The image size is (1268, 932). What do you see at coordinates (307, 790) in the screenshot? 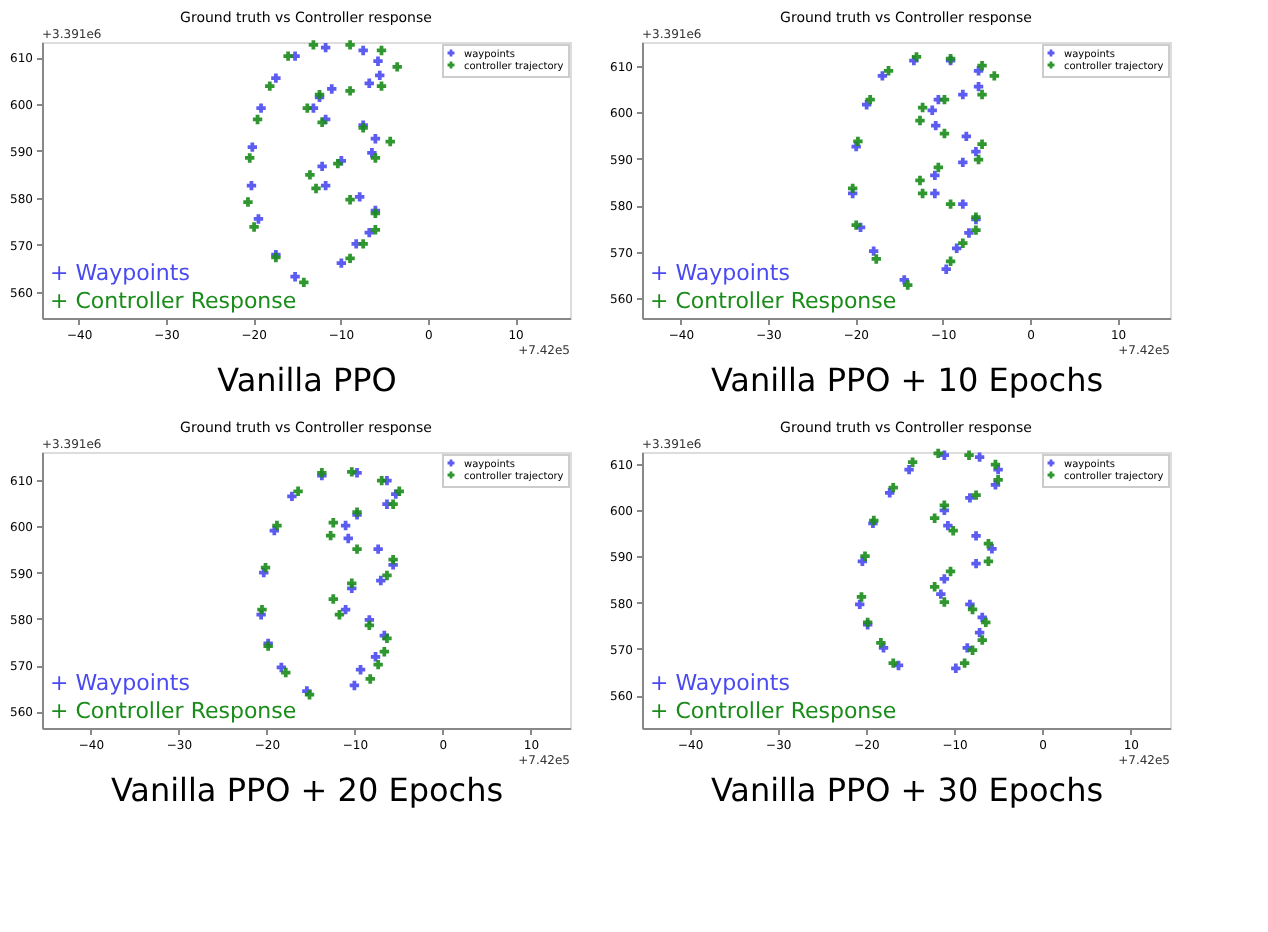
I see `x-axis-title: Vanilla PPO + 20 Epochs` at bounding box center [307, 790].